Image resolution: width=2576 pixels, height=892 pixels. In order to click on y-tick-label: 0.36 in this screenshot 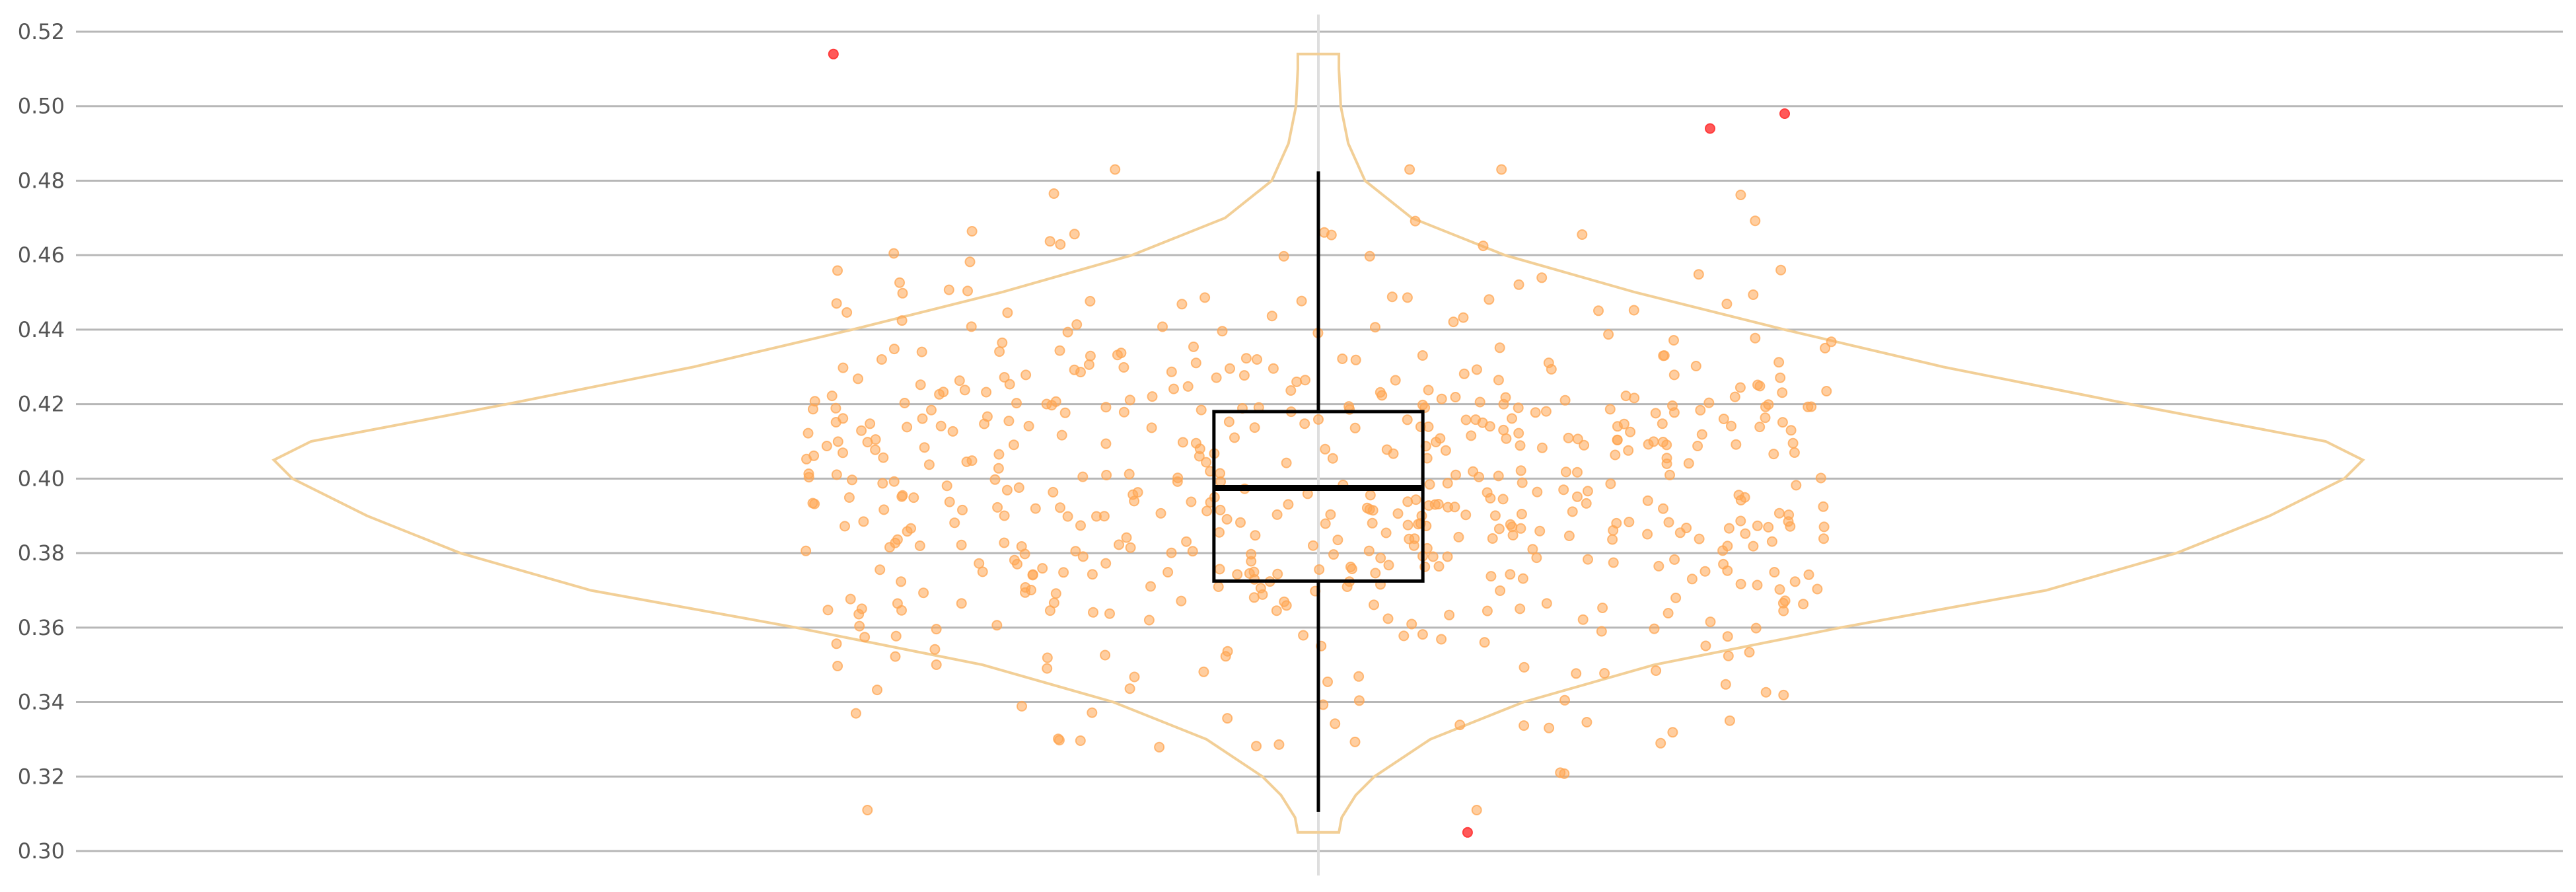, I will do `click(41, 627)`.